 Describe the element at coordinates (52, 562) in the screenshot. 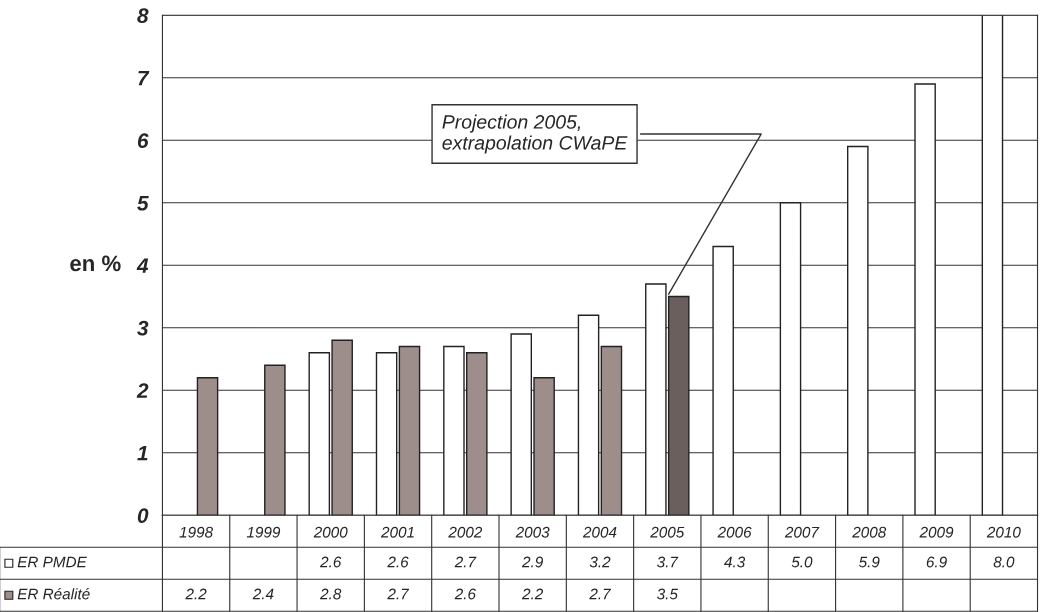

I see `legend-label: ER PMDE` at that location.